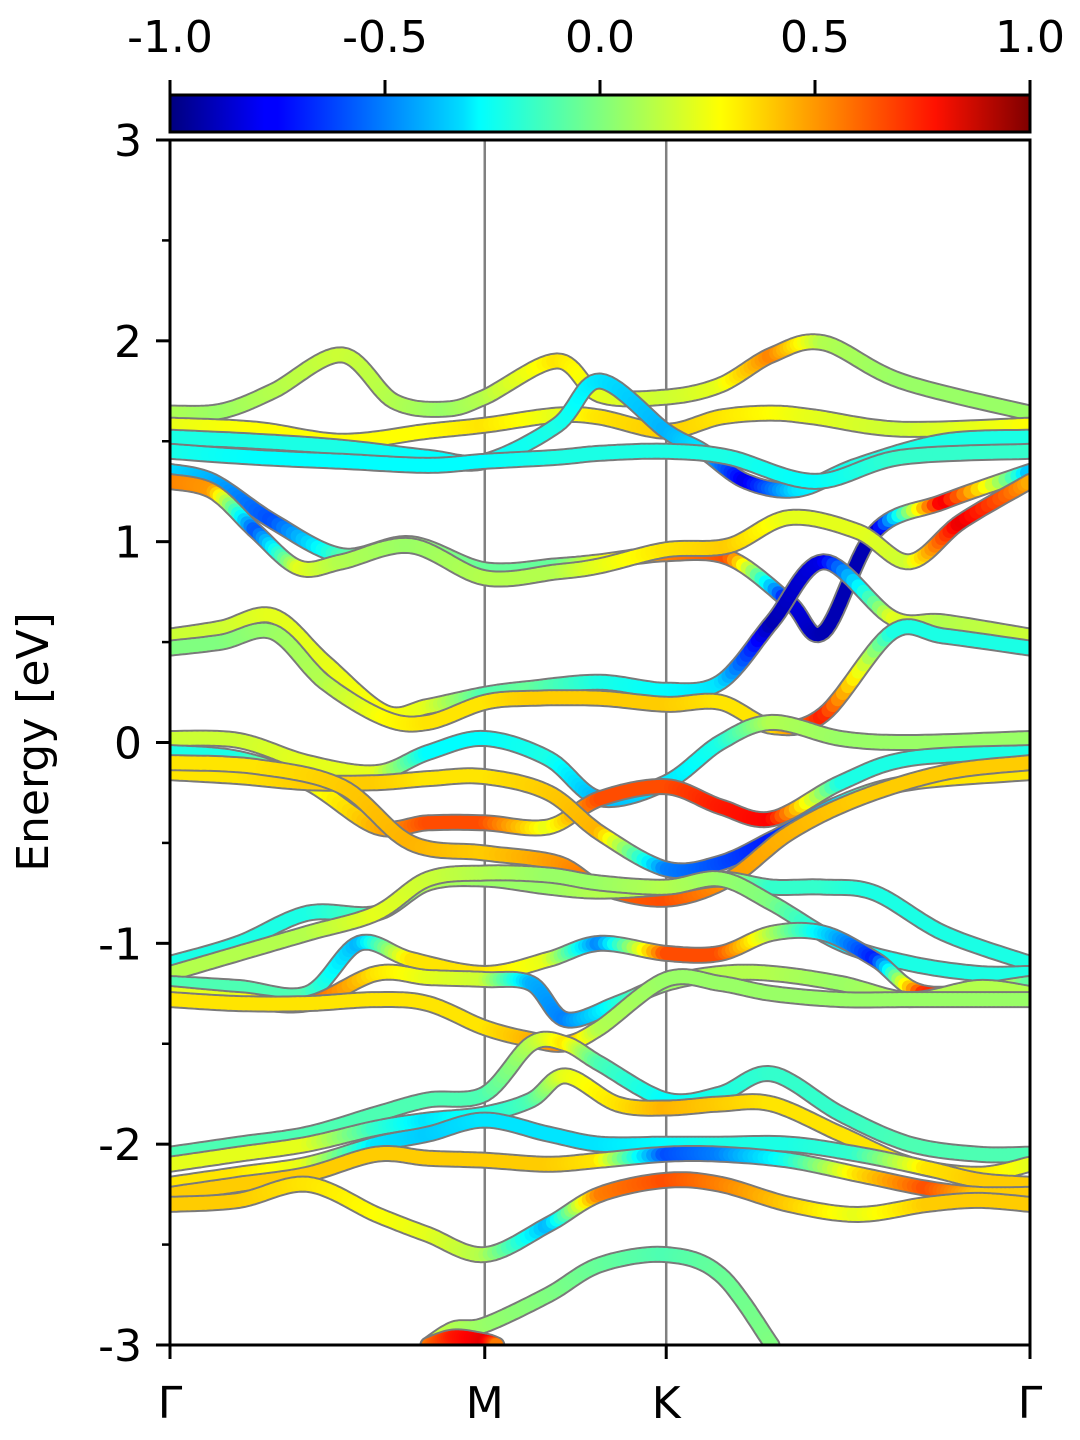  I want to click on colorbar-tick-label: -1.0, so click(170, 37).